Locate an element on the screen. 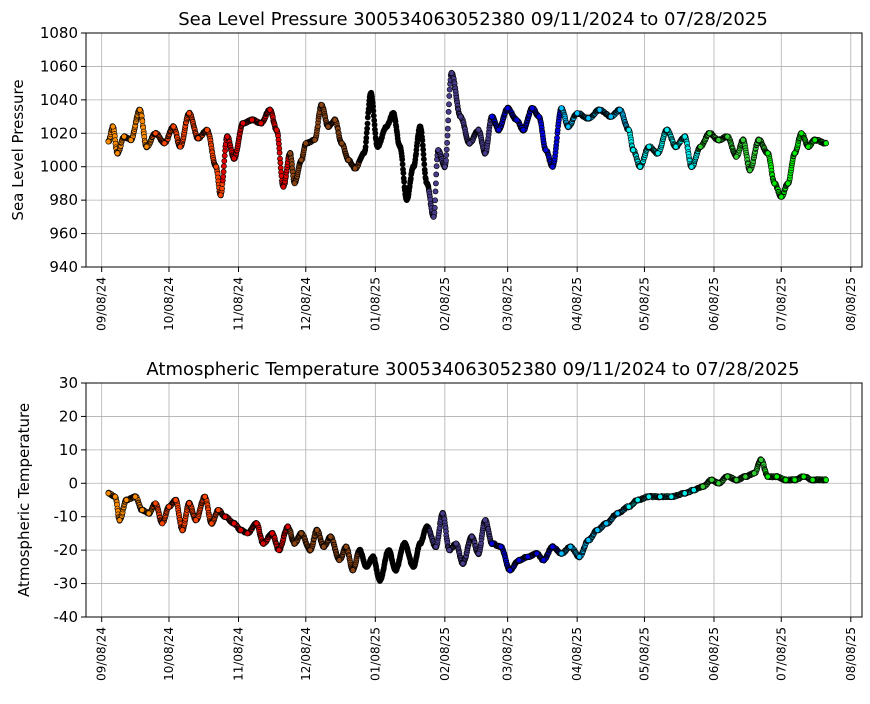 The width and height of the screenshot is (870, 704). x-tick-label: 08/08/25 is located at coordinates (851, 304).